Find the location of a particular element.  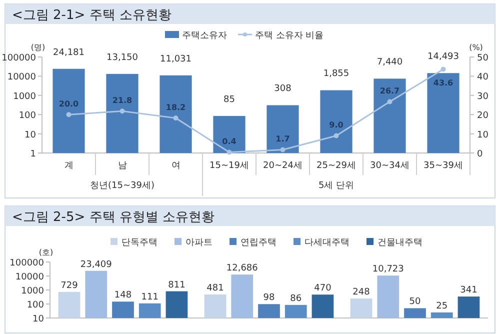

x-tick-label: 25~29세 is located at coordinates (336, 166).